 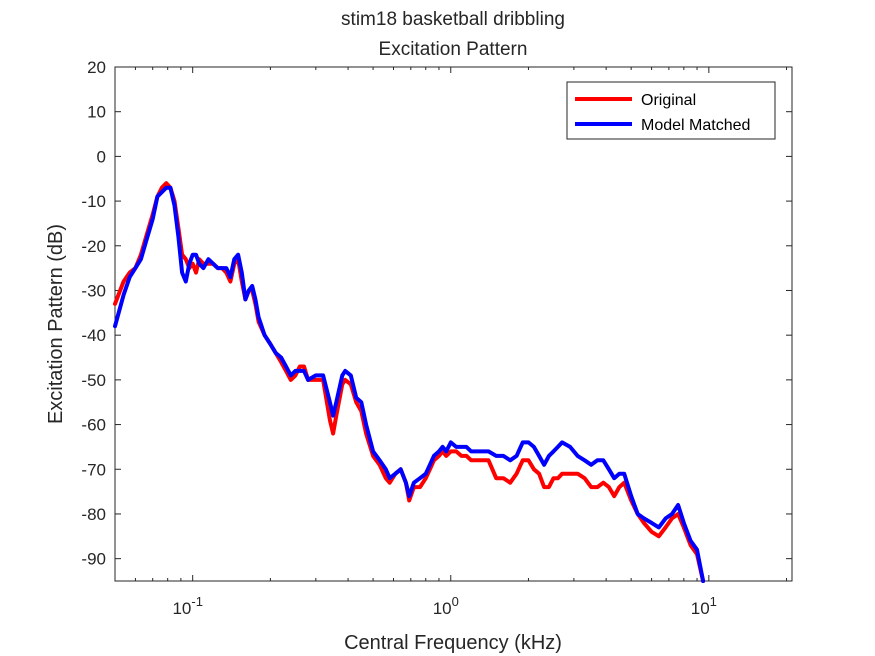 What do you see at coordinates (93, 559) in the screenshot?
I see `y-tick-label: -90` at bounding box center [93, 559].